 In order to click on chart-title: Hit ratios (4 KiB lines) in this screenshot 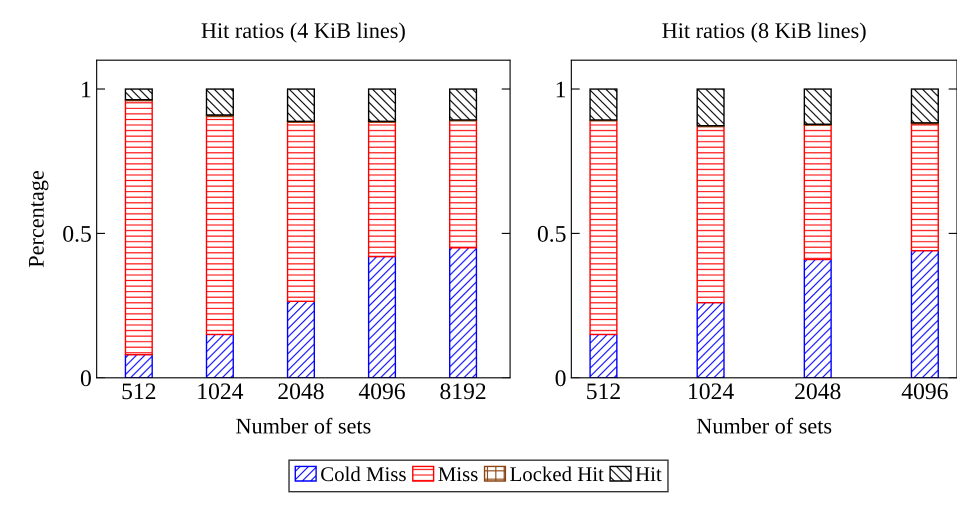, I will do `click(303, 32)`.